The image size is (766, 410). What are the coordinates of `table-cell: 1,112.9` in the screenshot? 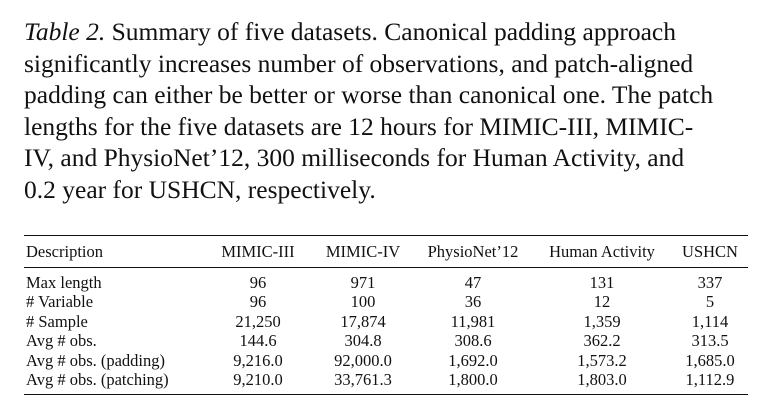 It's located at (710, 379).